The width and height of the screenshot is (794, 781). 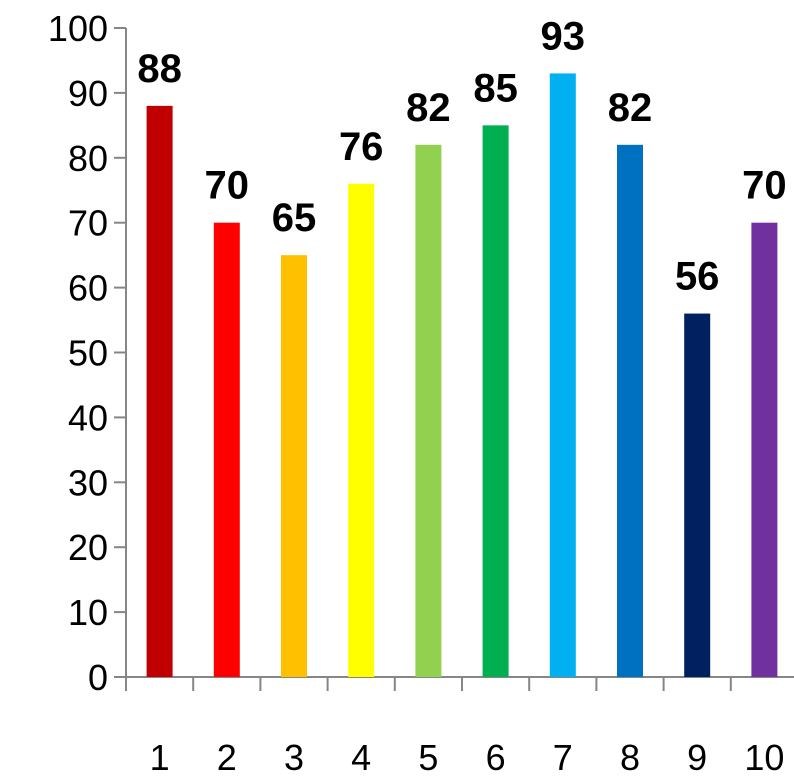 I want to click on x-tick-label-6: 6, so click(x=496, y=757).